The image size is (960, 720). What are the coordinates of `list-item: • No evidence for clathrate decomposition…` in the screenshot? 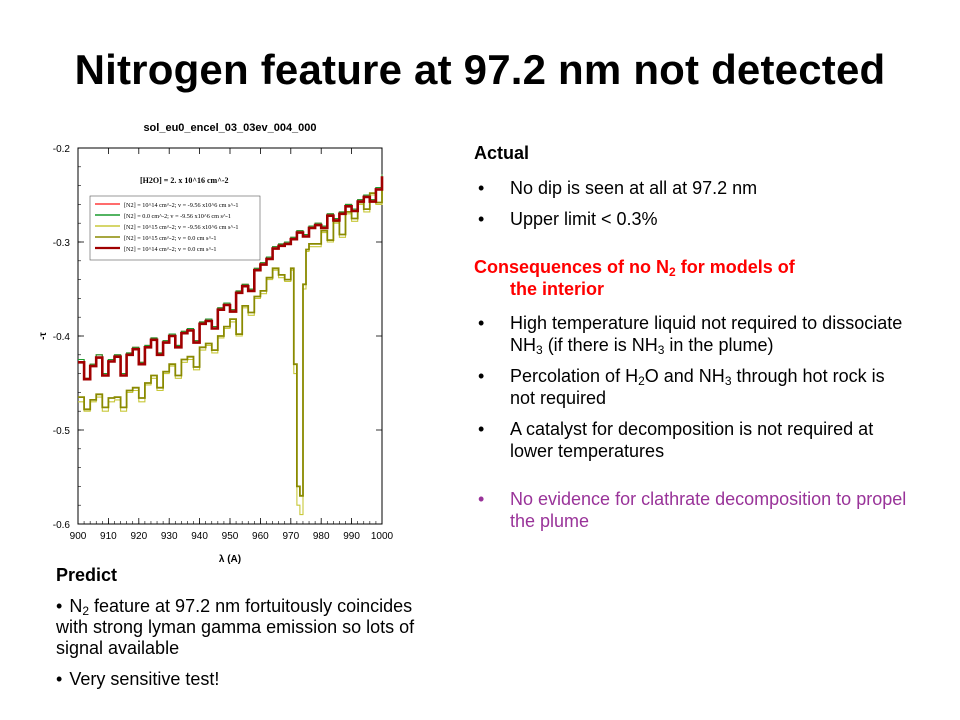 It's located at (692, 510).